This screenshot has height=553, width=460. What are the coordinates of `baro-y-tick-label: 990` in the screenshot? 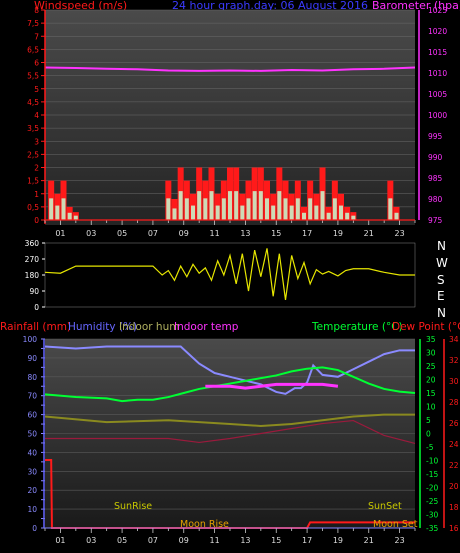 It's located at (435, 157).